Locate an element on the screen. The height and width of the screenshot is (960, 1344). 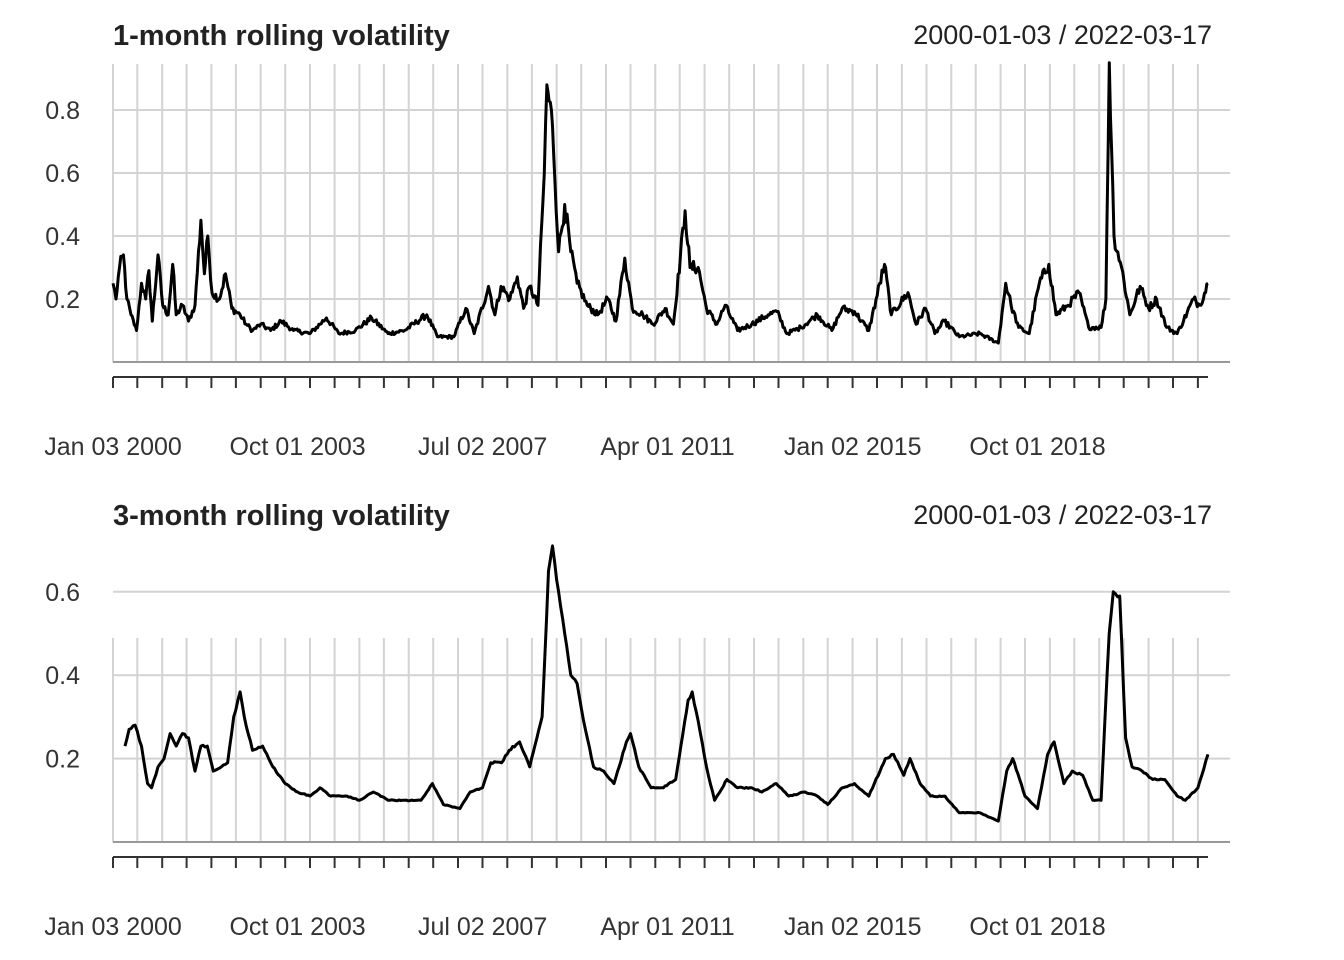
chart-title: 3-month rolling volatility is located at coordinates (281, 516).